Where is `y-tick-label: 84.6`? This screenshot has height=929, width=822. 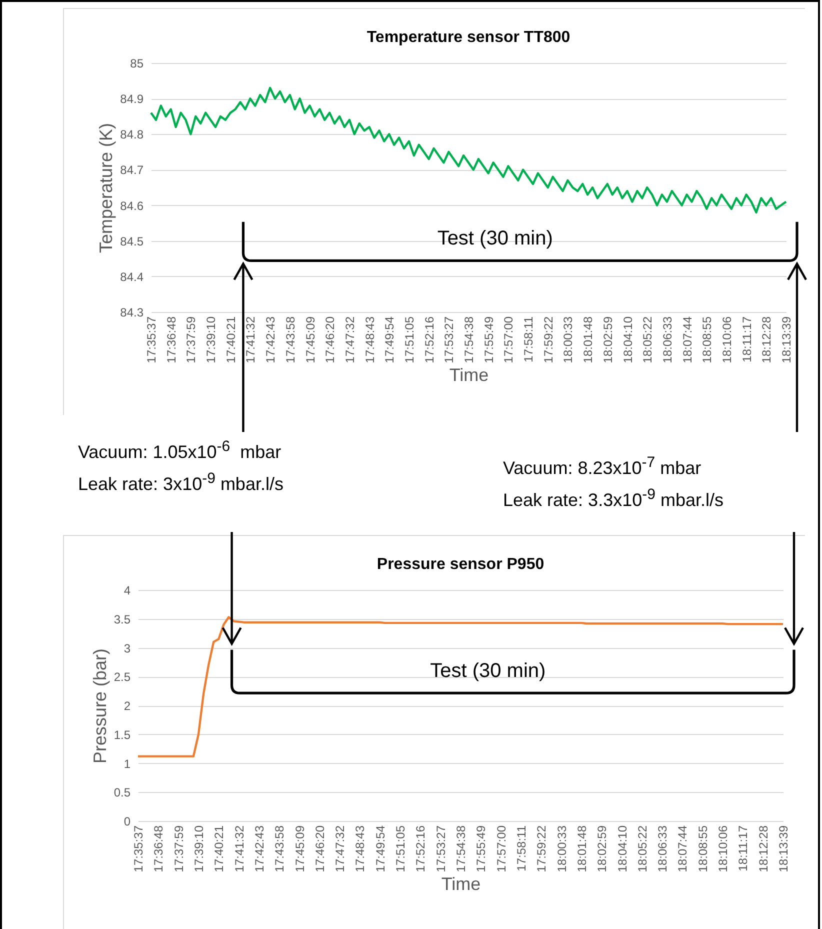
y-tick-label: 84.6 is located at coordinates (132, 205).